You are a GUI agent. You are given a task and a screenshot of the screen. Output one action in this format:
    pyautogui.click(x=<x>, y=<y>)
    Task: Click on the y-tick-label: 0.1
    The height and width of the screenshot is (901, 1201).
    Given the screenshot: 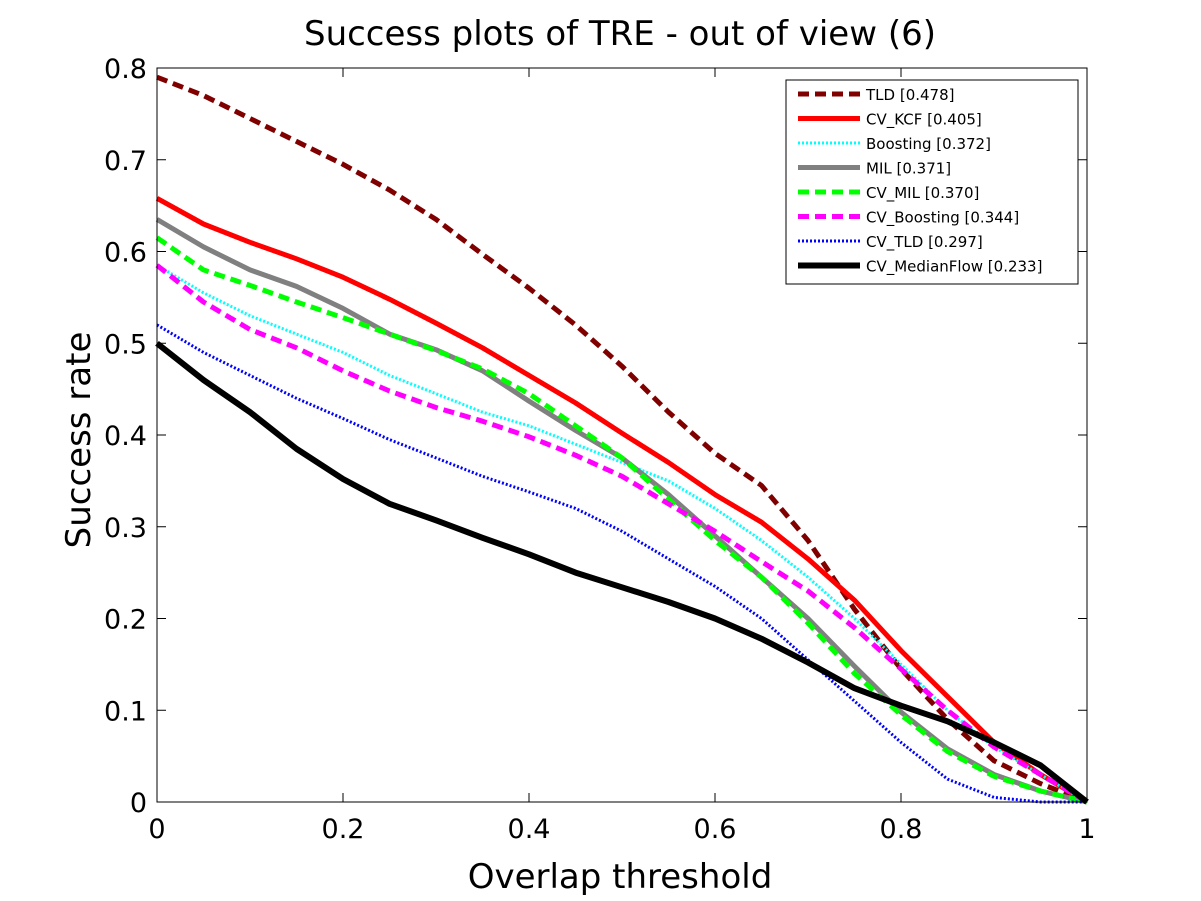 What is the action you would take?
    pyautogui.click(x=125, y=711)
    